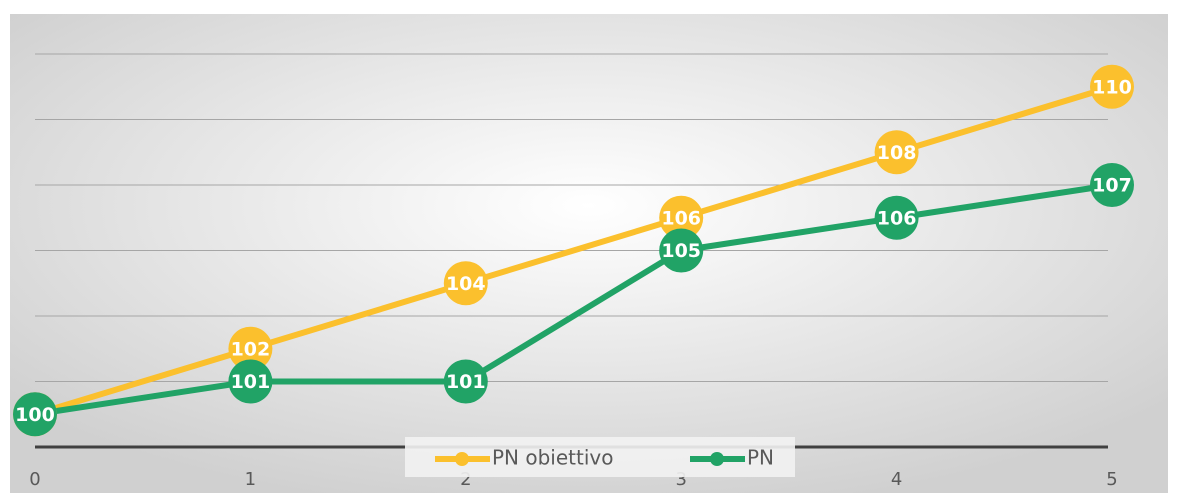  What do you see at coordinates (1111, 479) in the screenshot?
I see `x-tick-label: 5` at bounding box center [1111, 479].